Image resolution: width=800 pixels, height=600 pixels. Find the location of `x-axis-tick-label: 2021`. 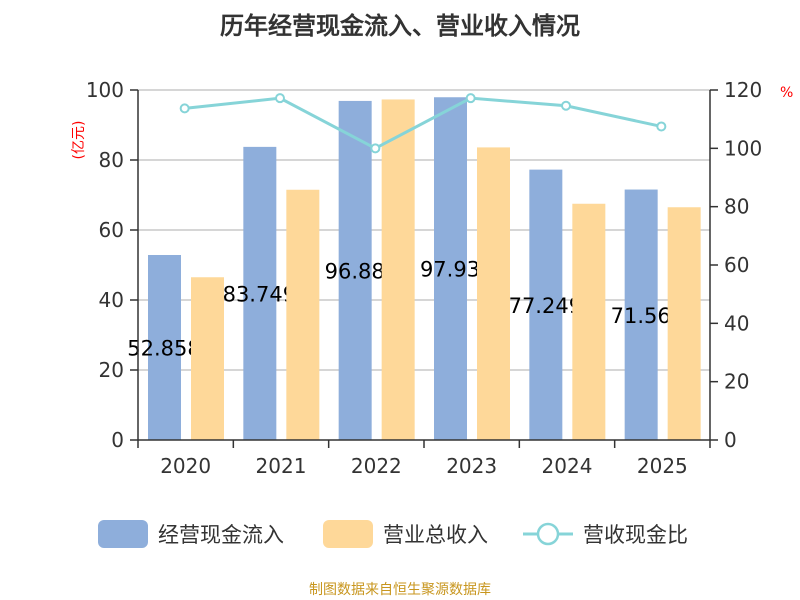

x-axis-tick-label: 2021 is located at coordinates (281, 466).